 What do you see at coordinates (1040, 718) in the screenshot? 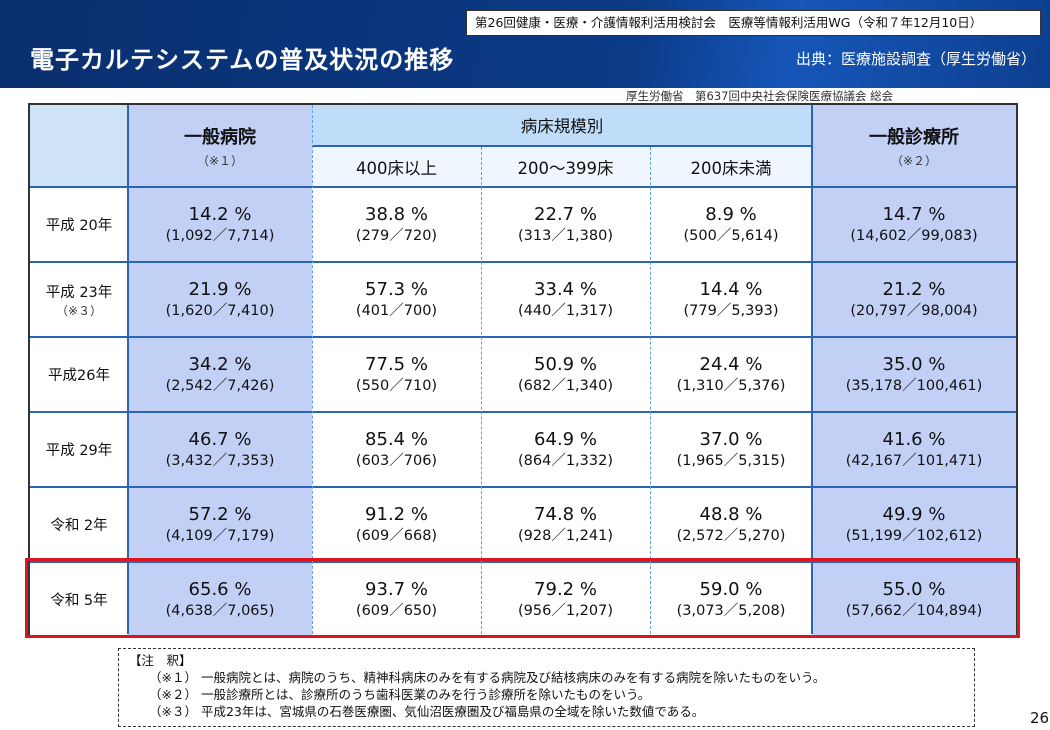
I see `page-number: 26` at bounding box center [1040, 718].